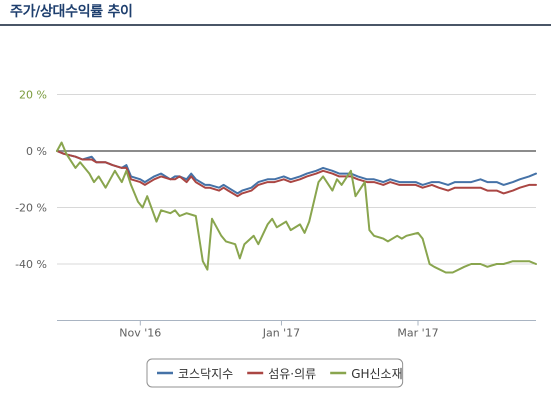  Describe the element at coordinates (292, 374) in the screenshot. I see `legend-label: 섬유·의류` at that location.